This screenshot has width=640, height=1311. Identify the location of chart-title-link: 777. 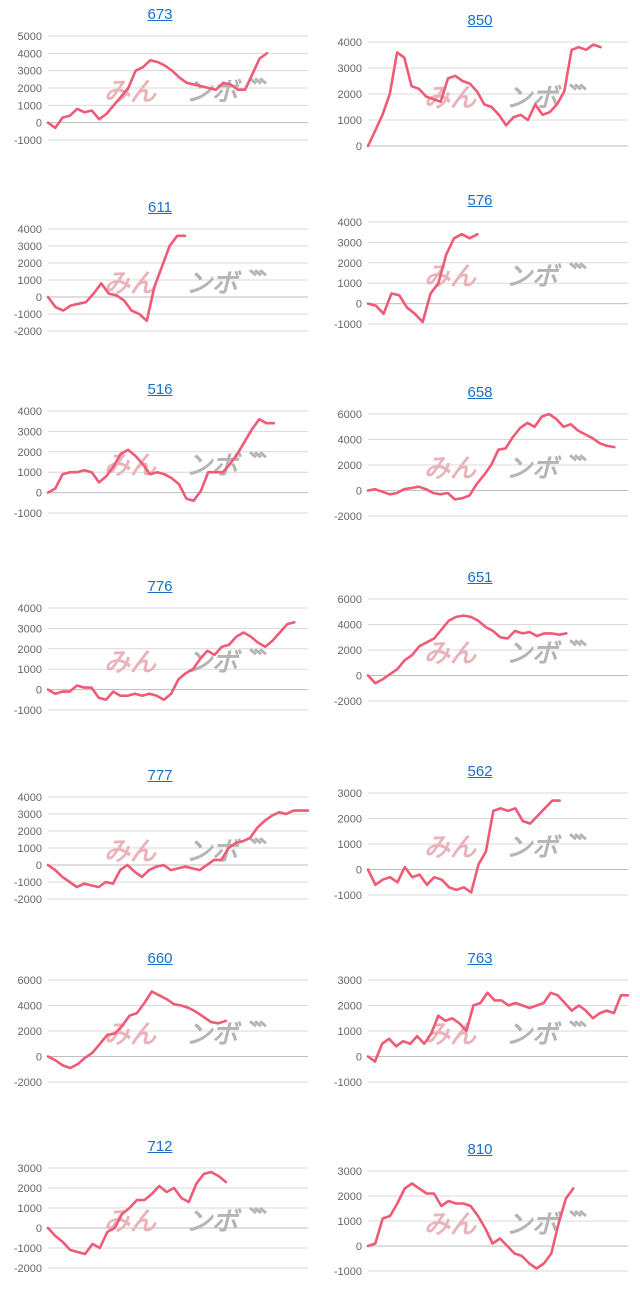
(160, 775).